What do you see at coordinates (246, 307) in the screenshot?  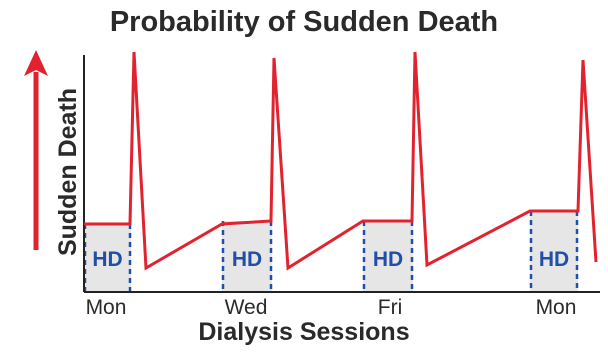 I see `x-tick-label: Wed` at bounding box center [246, 307].